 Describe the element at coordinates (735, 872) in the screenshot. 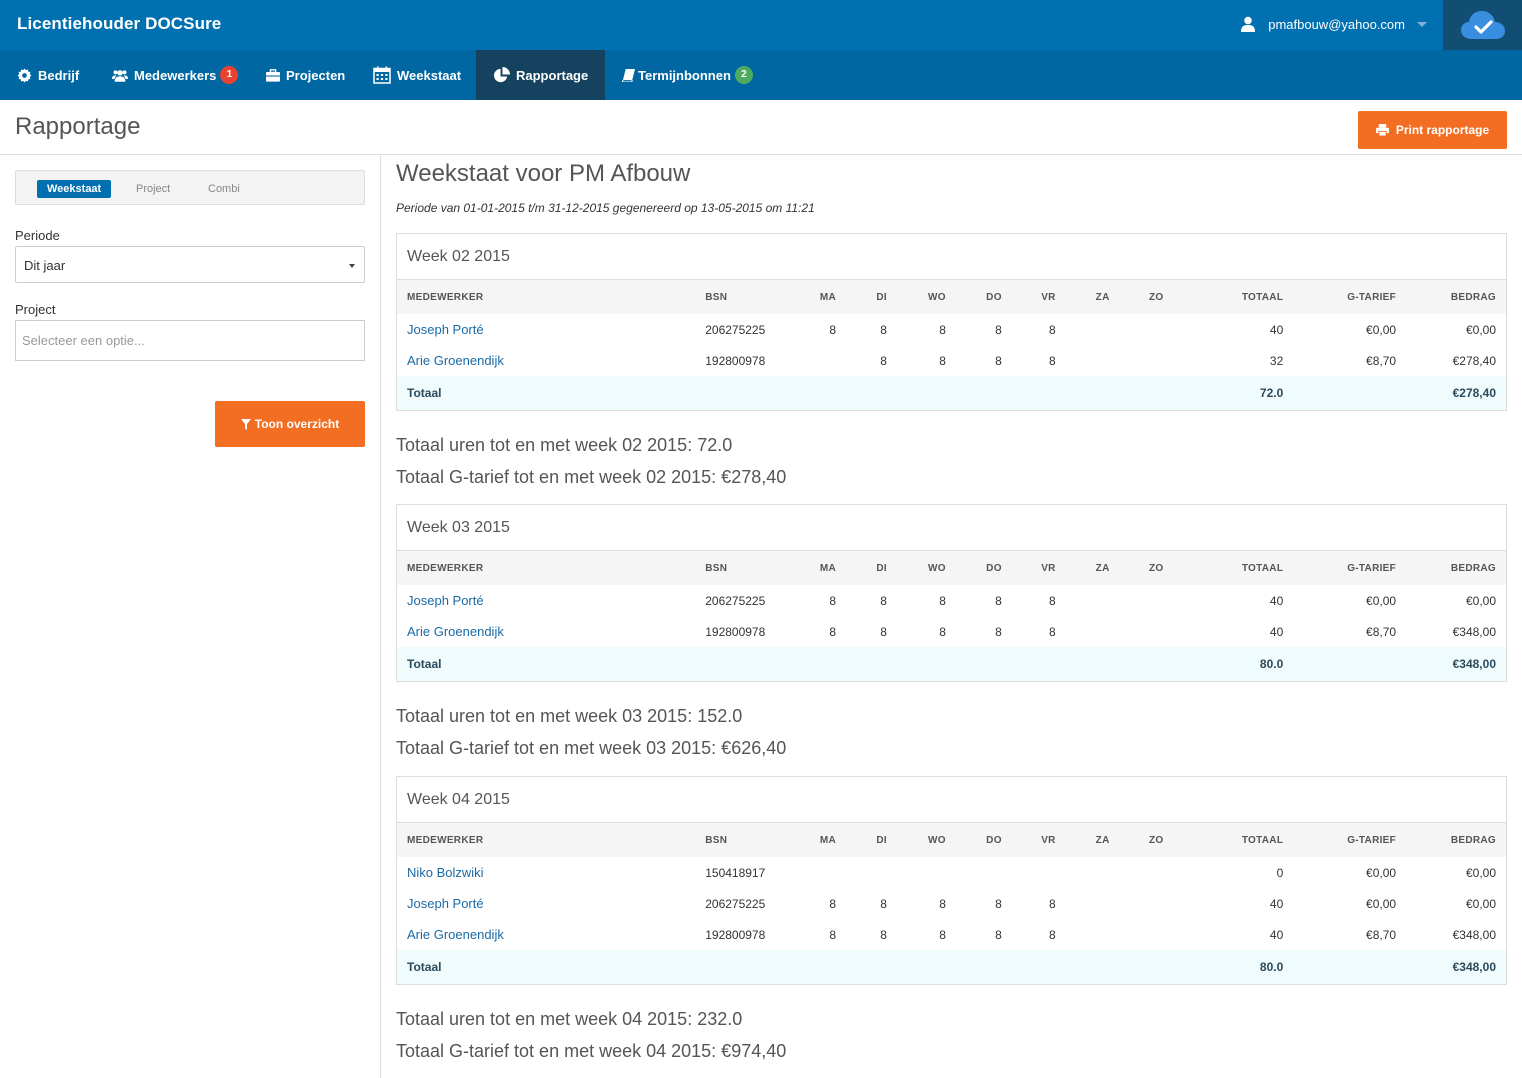

I see `bsn-cell: 150418917` at that location.